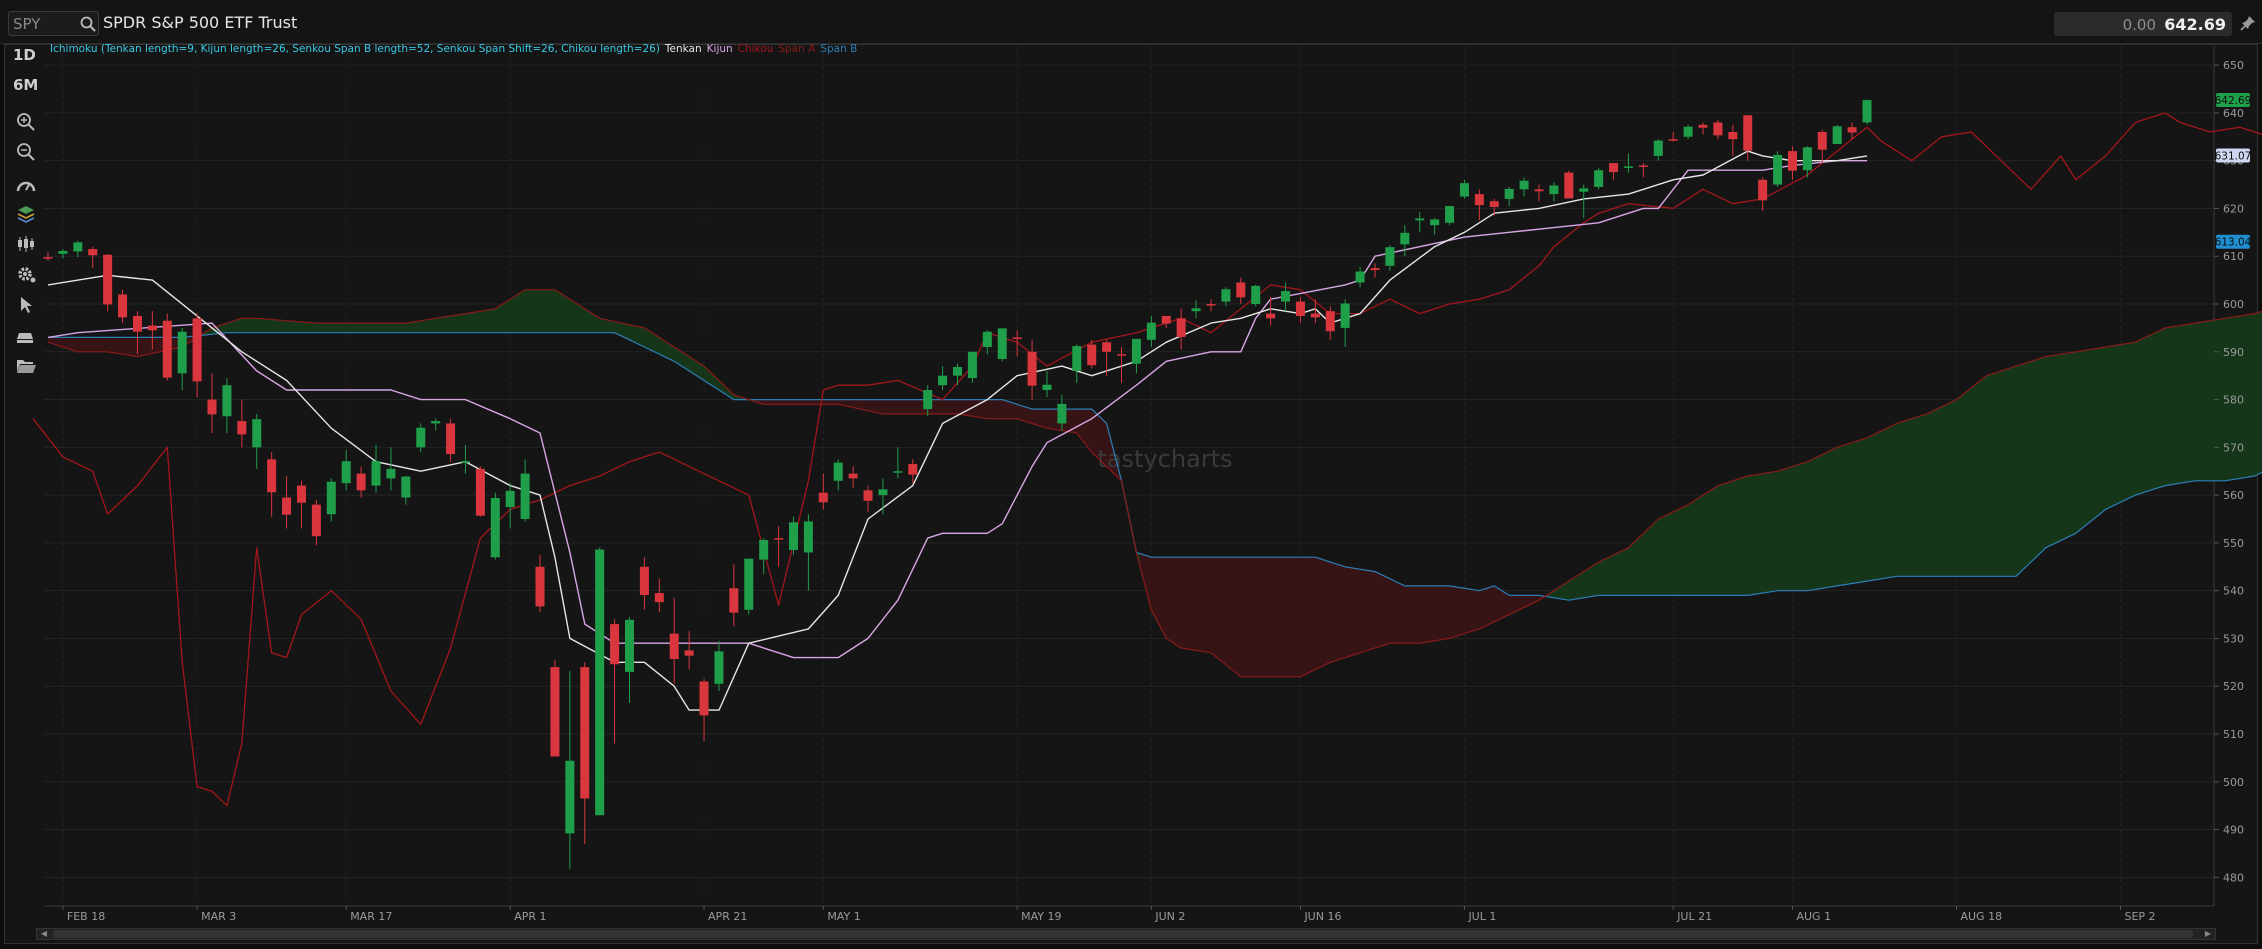  What do you see at coordinates (2143, 24) in the screenshot?
I see `price-box: 0.00 642.69` at bounding box center [2143, 24].